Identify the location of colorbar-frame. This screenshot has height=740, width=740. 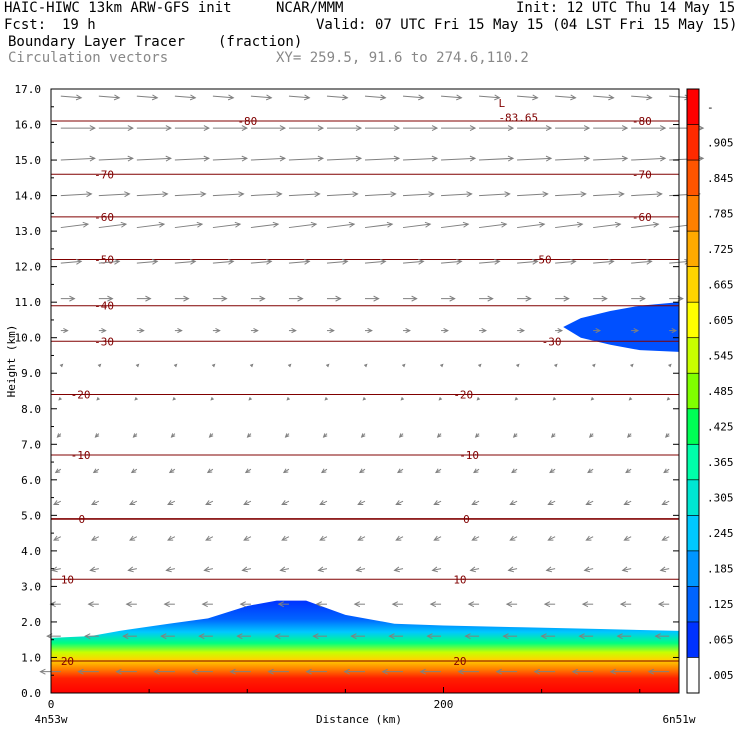
(693, 391).